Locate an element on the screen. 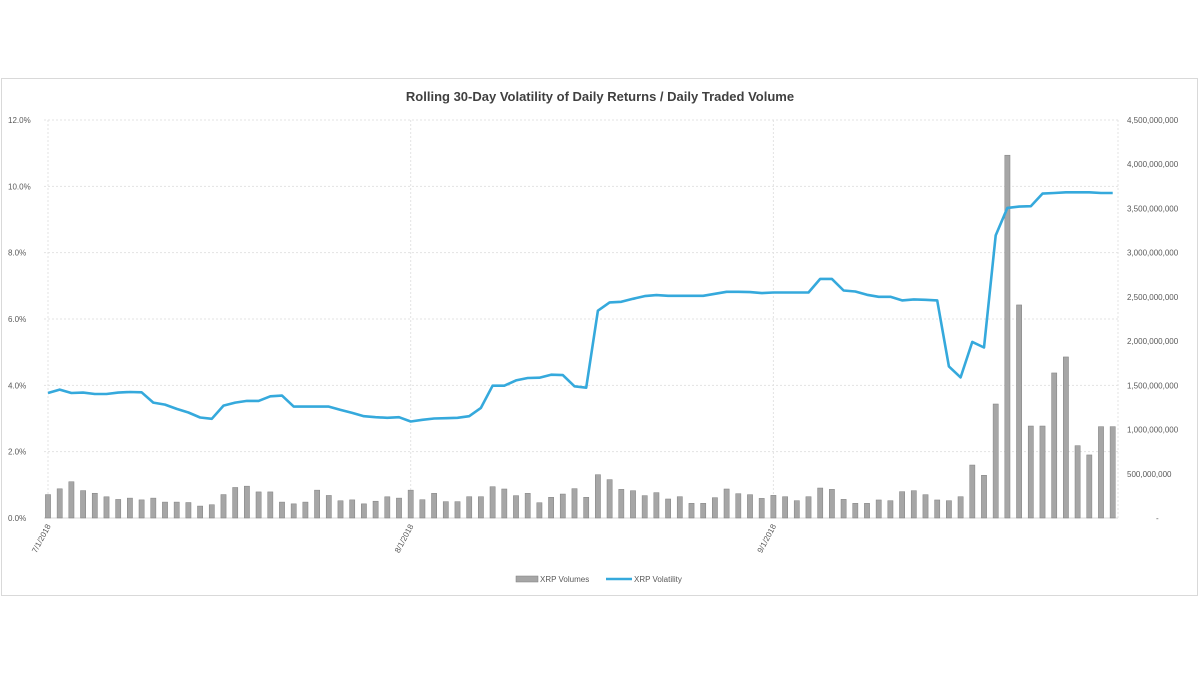 Image resolution: width=1200 pixels, height=675 pixels. left-tick-label: 12.0% is located at coordinates (19, 120).